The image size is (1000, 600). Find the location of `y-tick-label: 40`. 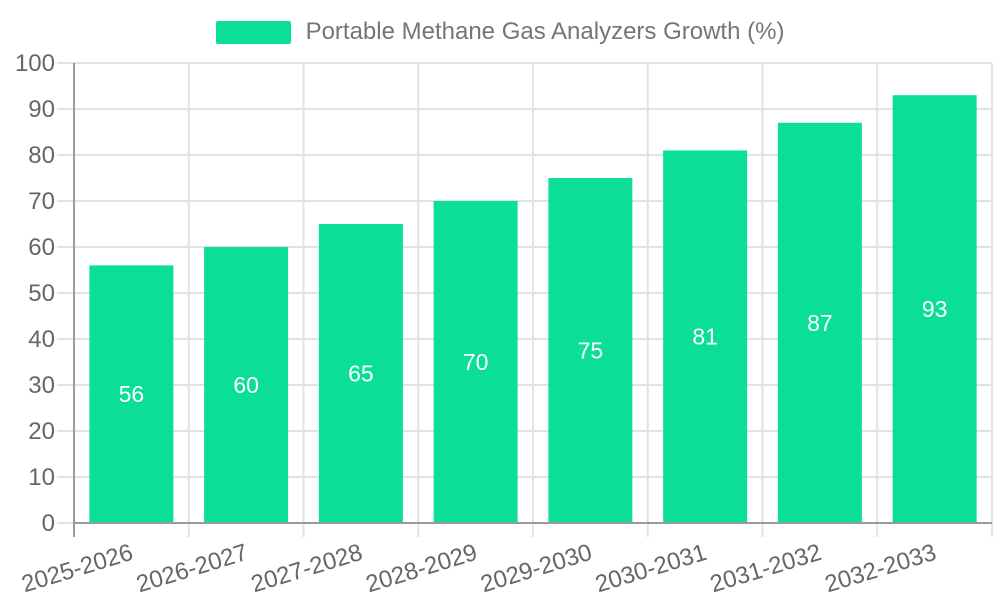

y-tick-label: 40 is located at coordinates (41, 339).